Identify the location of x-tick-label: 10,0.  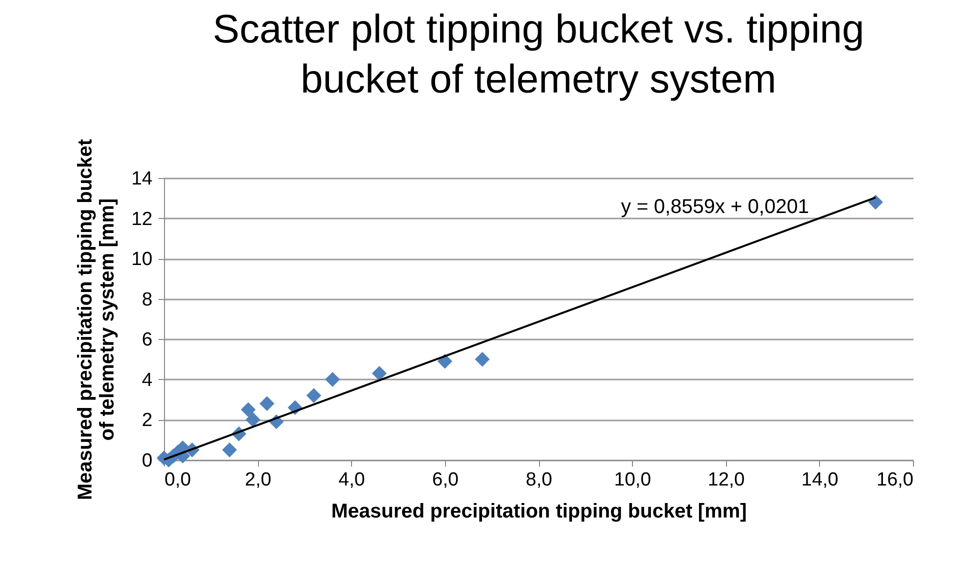
(633, 480).